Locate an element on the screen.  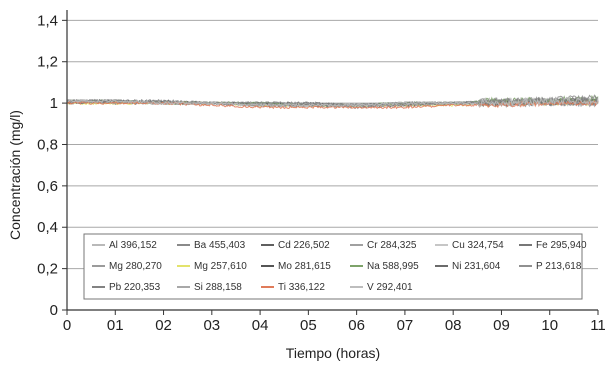
legend-label: Mg 257,610 is located at coordinates (220, 266).